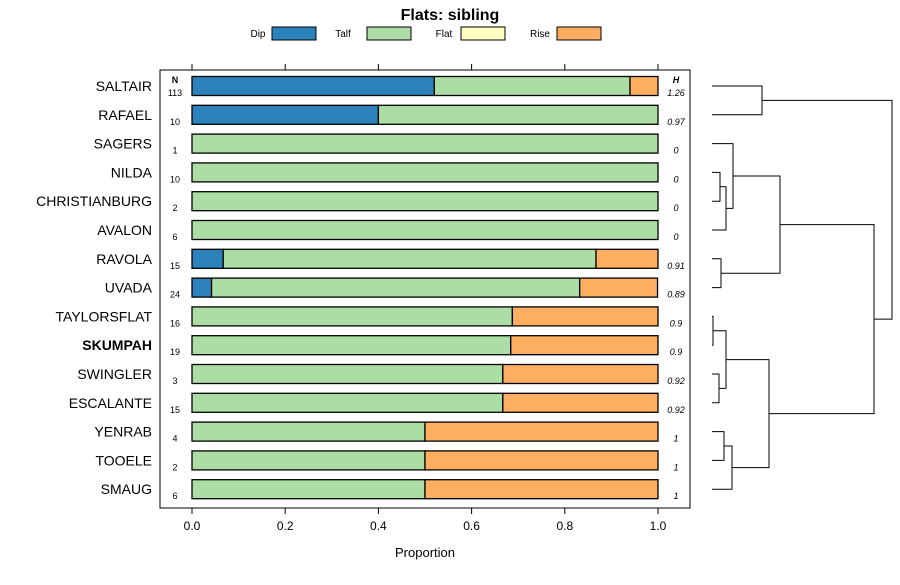 This screenshot has height=585, width=900. Describe the element at coordinates (175, 80) in the screenshot. I see `n-header: N` at that location.